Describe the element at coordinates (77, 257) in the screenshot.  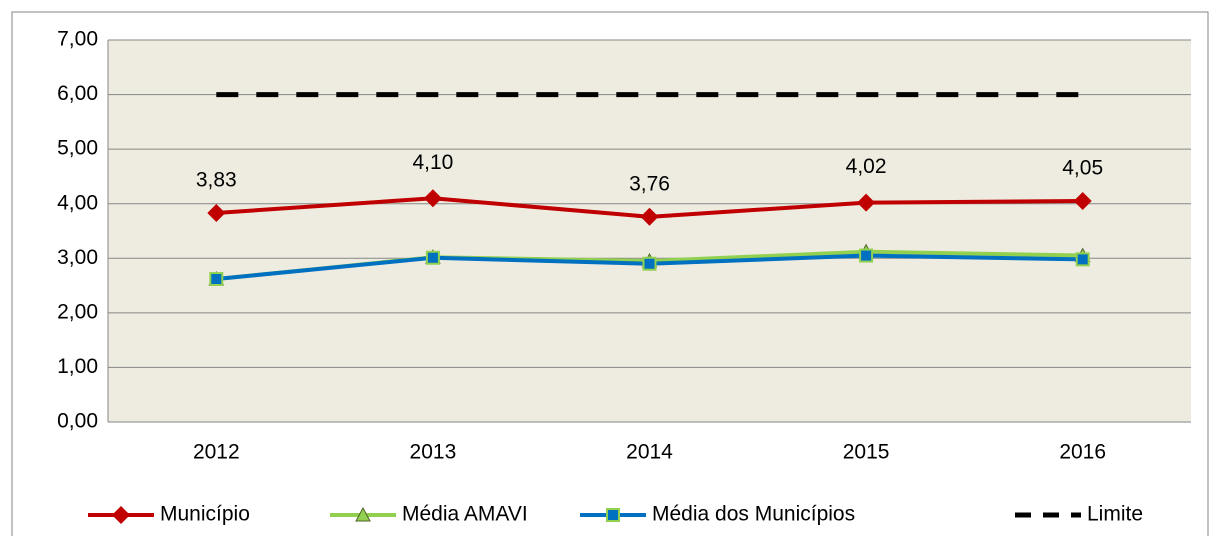
I see `y-tick-label: 3,00` at that location.